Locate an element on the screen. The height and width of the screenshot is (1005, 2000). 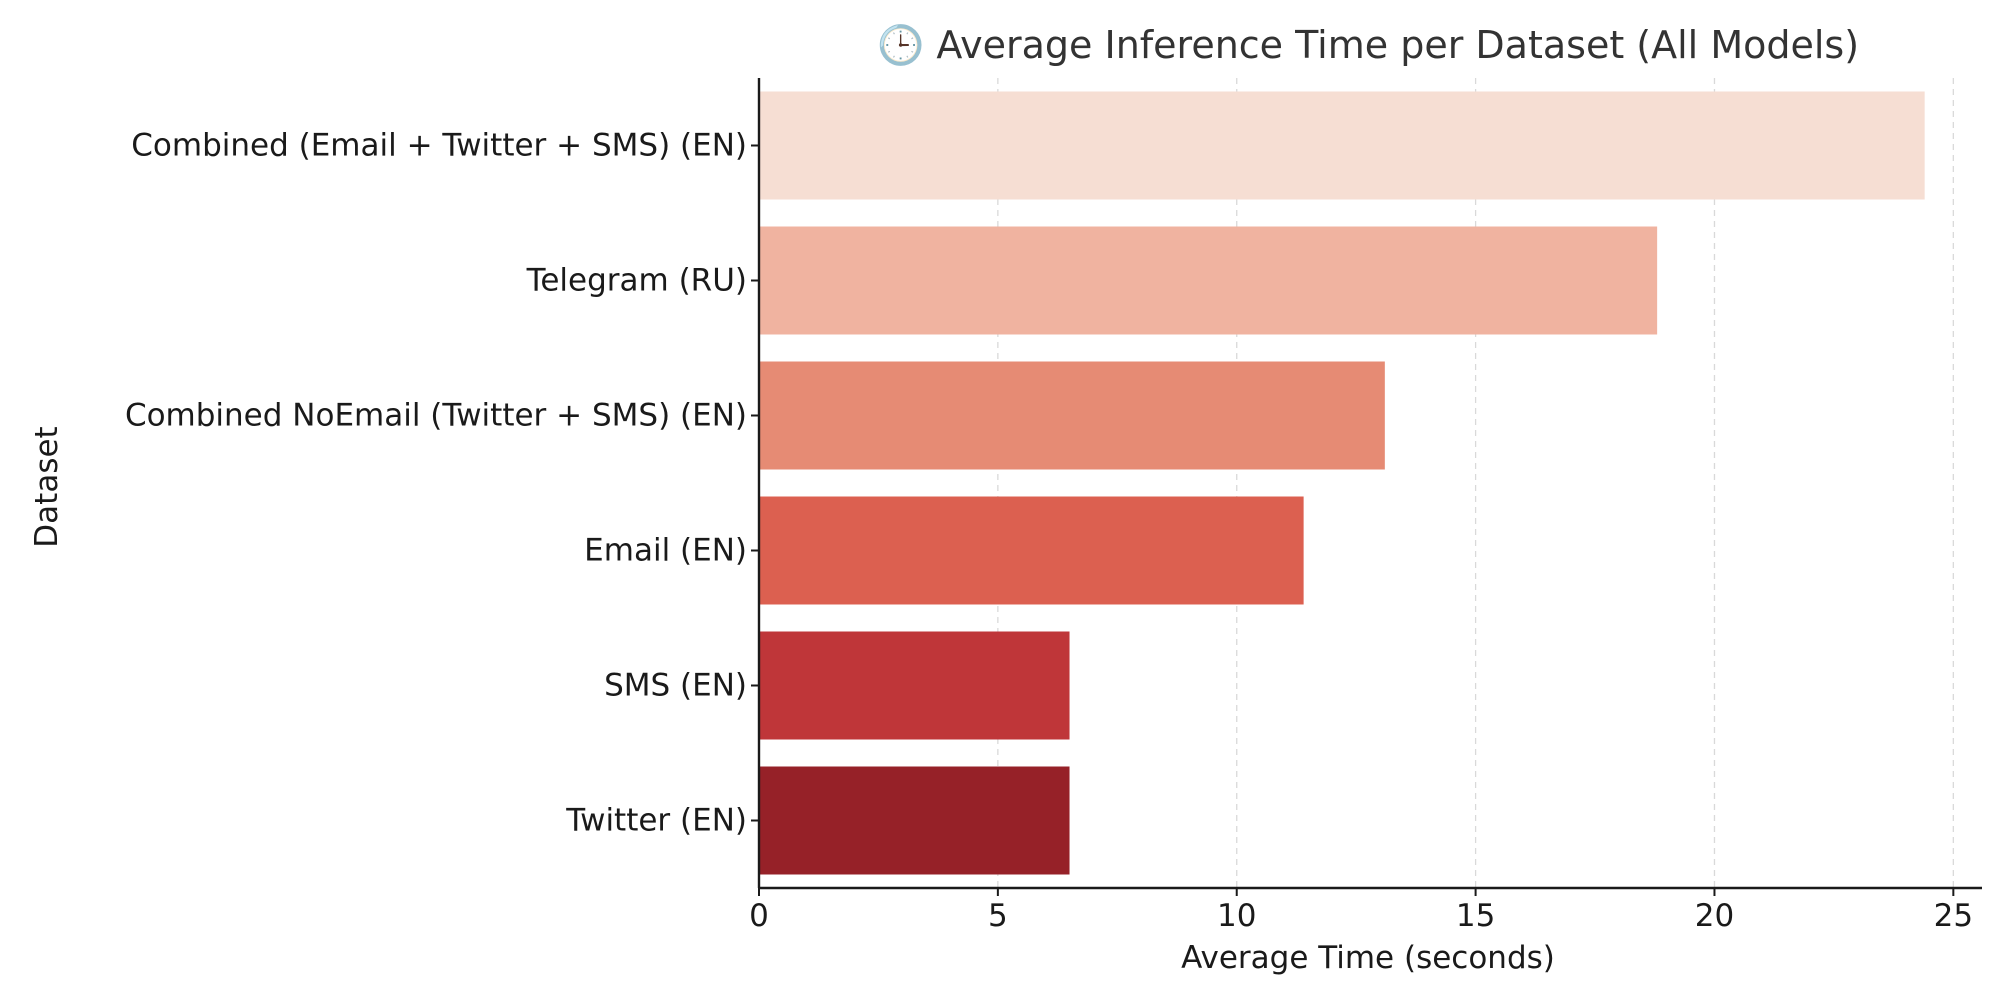
y-tick-label: Telegram (RU) is located at coordinates (636, 281).